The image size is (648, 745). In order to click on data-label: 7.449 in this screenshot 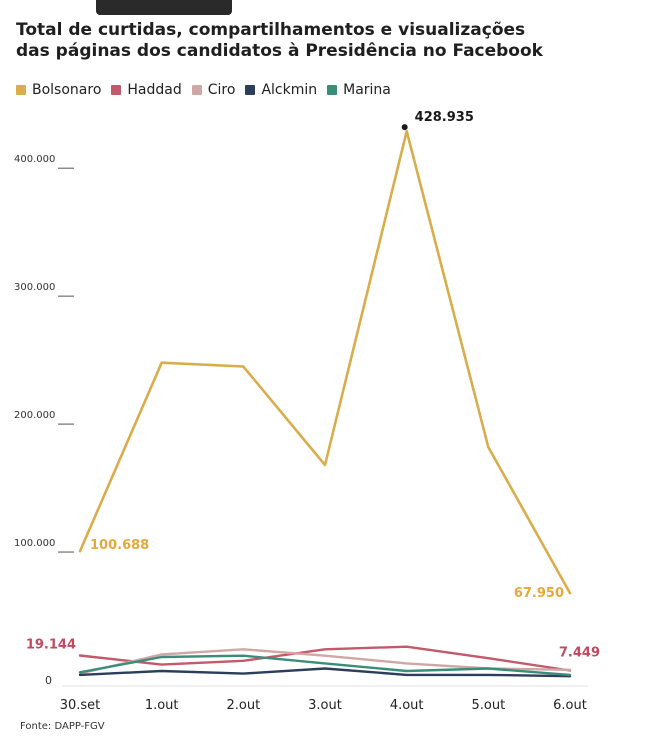, I will do `click(579, 652)`.